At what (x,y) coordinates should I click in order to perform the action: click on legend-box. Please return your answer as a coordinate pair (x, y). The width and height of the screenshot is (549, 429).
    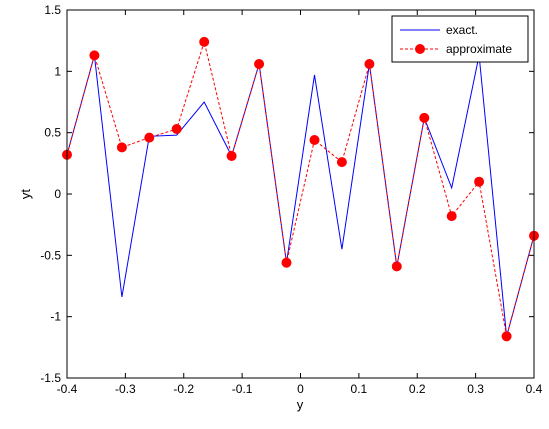
    Looking at the image, I should click on (460, 39).